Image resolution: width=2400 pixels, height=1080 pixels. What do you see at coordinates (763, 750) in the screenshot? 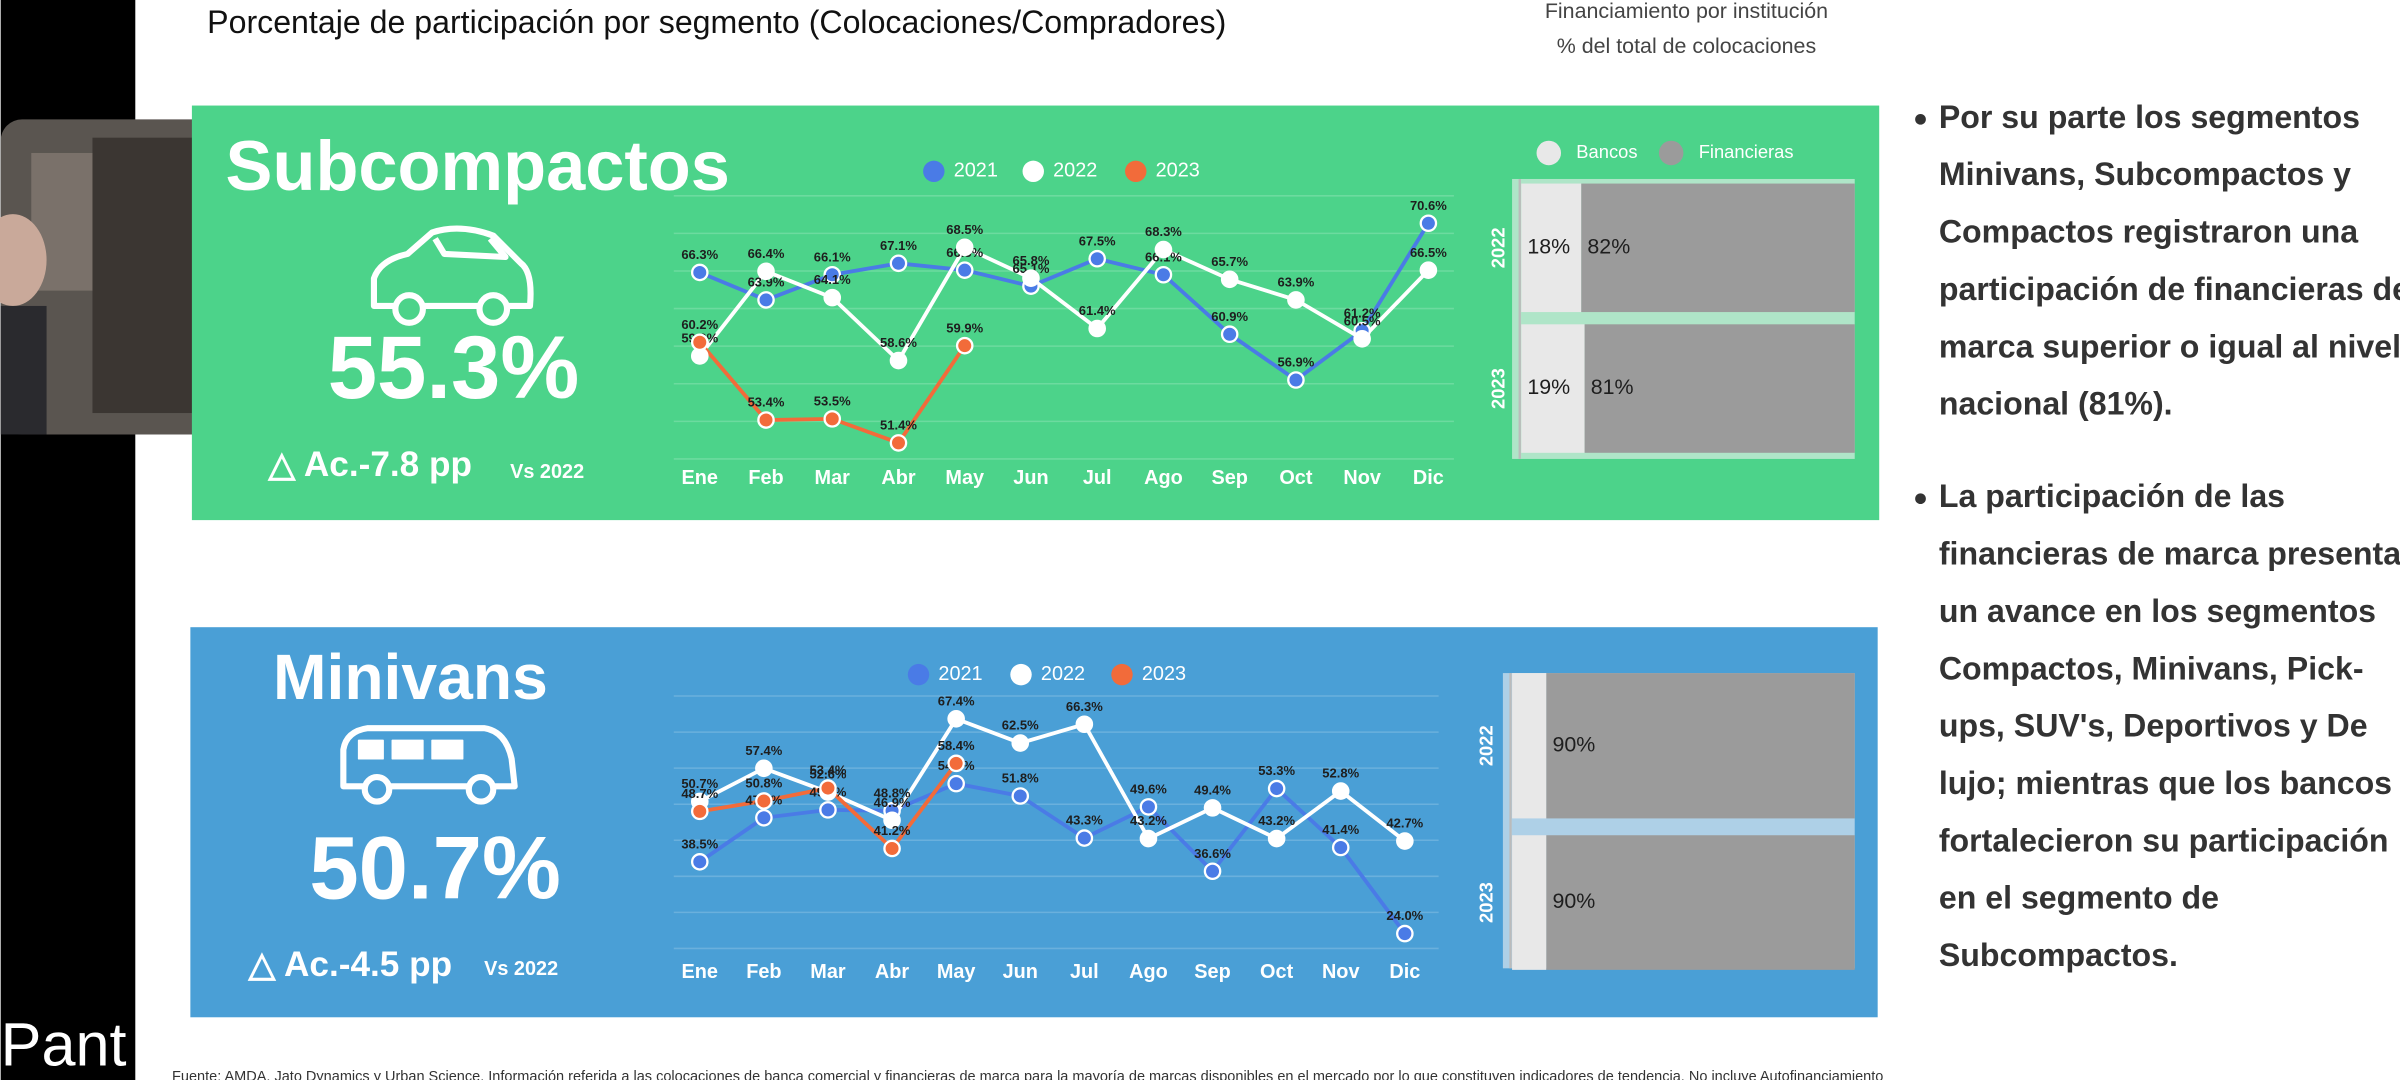
I see `data-label: 57.4%` at bounding box center [763, 750].